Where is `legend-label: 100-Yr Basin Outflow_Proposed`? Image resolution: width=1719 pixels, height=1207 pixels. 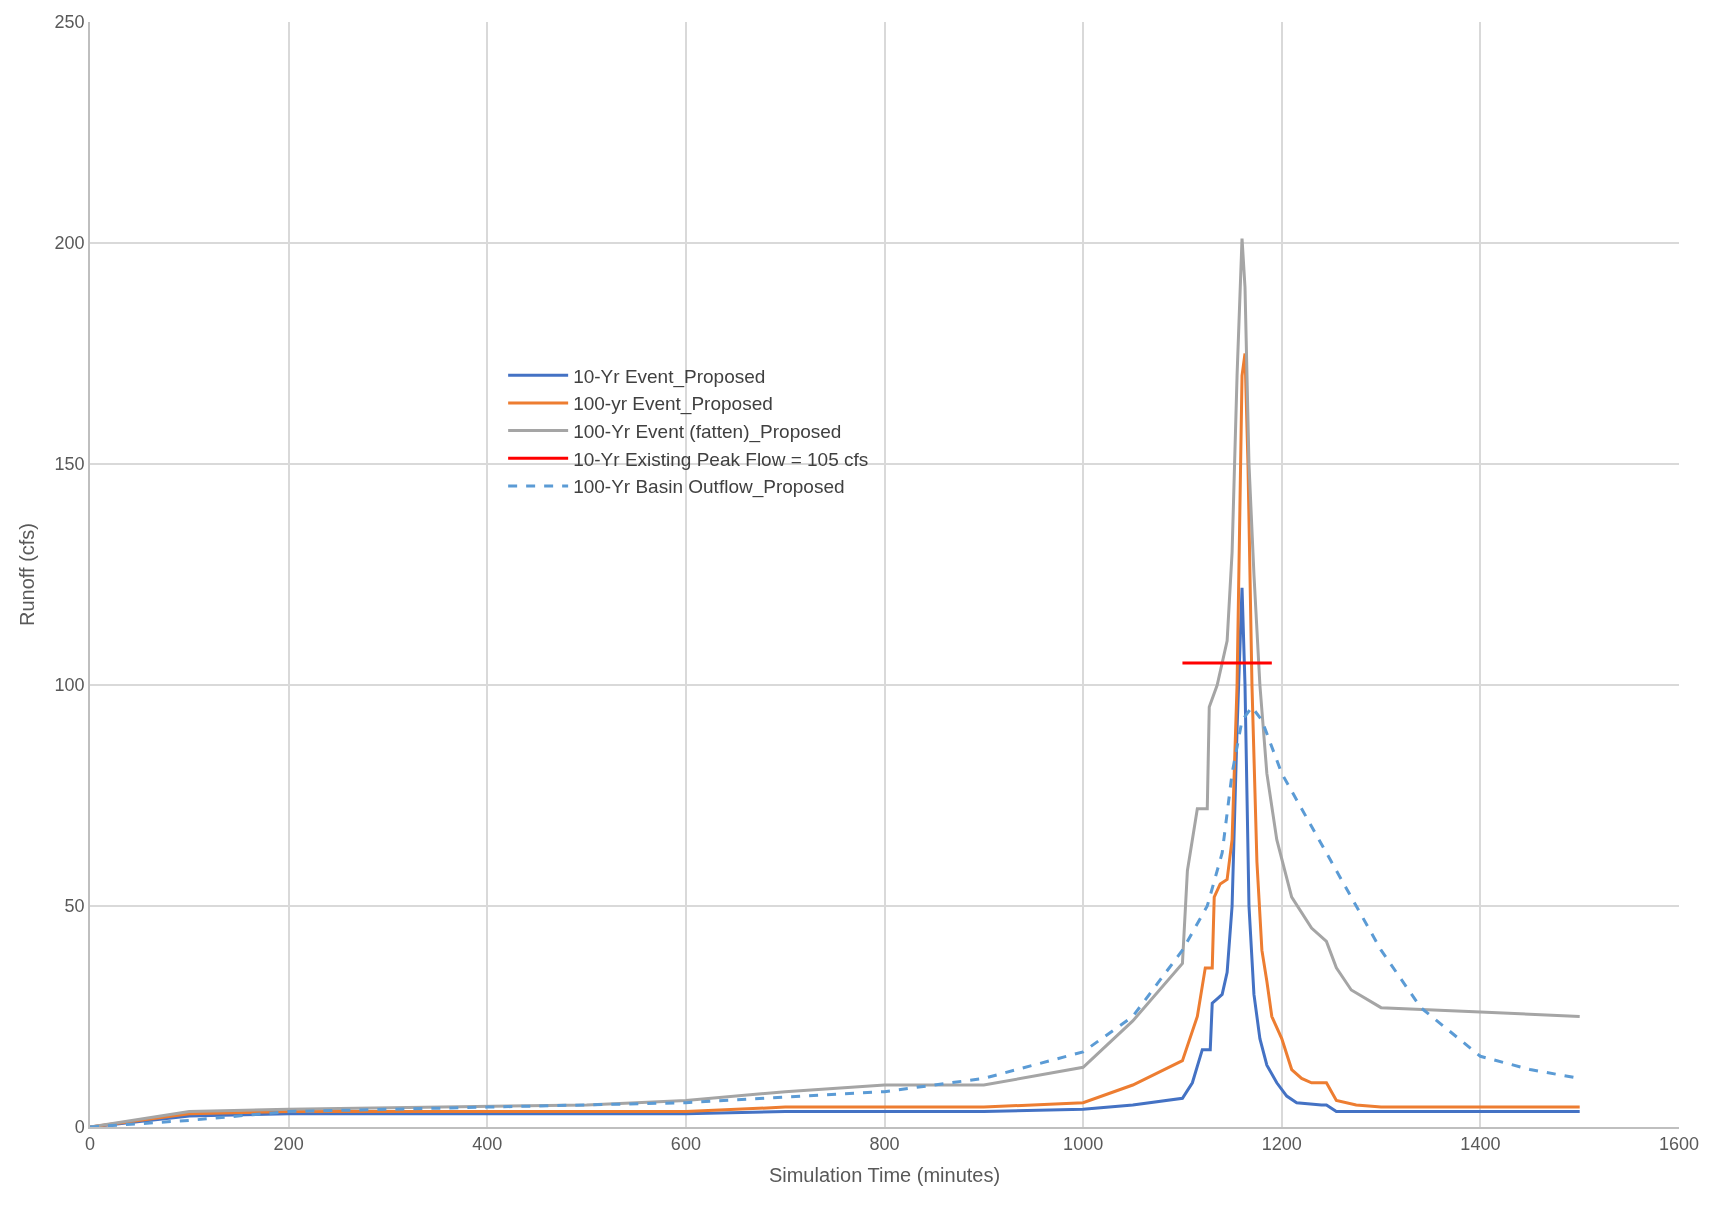 legend-label: 100-Yr Basin Outflow_Proposed is located at coordinates (709, 487).